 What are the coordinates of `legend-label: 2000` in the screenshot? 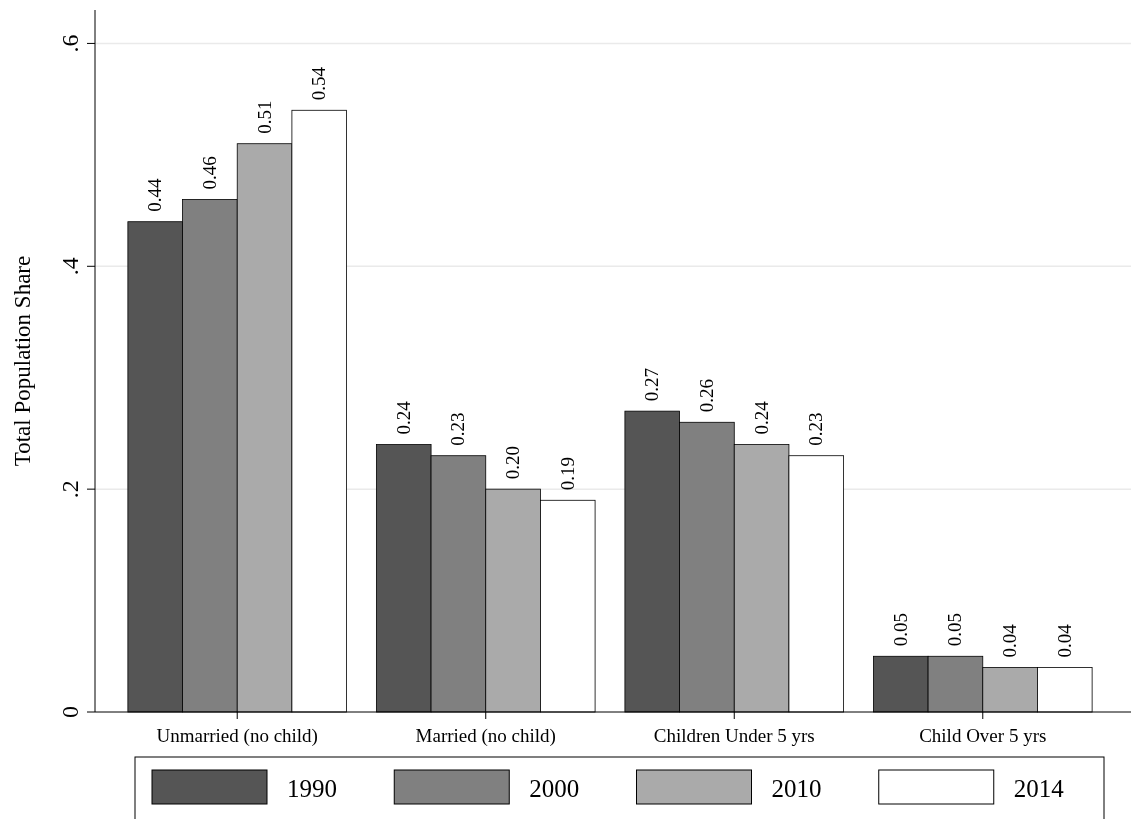 It's located at (554, 788).